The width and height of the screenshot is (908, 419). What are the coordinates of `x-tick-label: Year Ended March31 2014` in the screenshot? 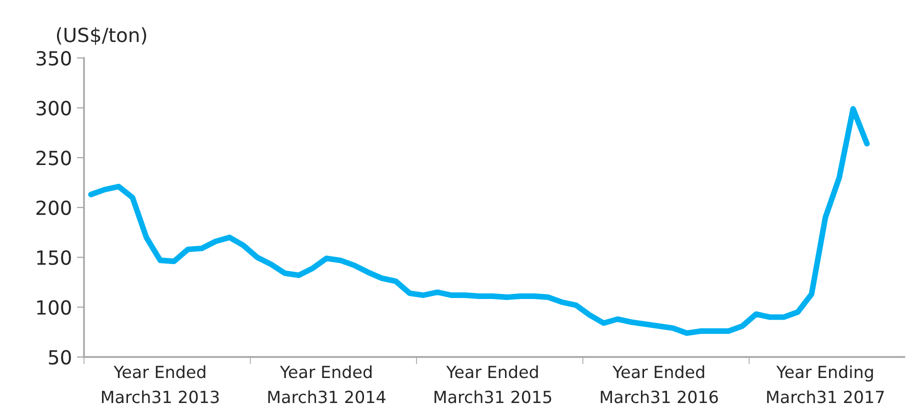 It's located at (327, 384).